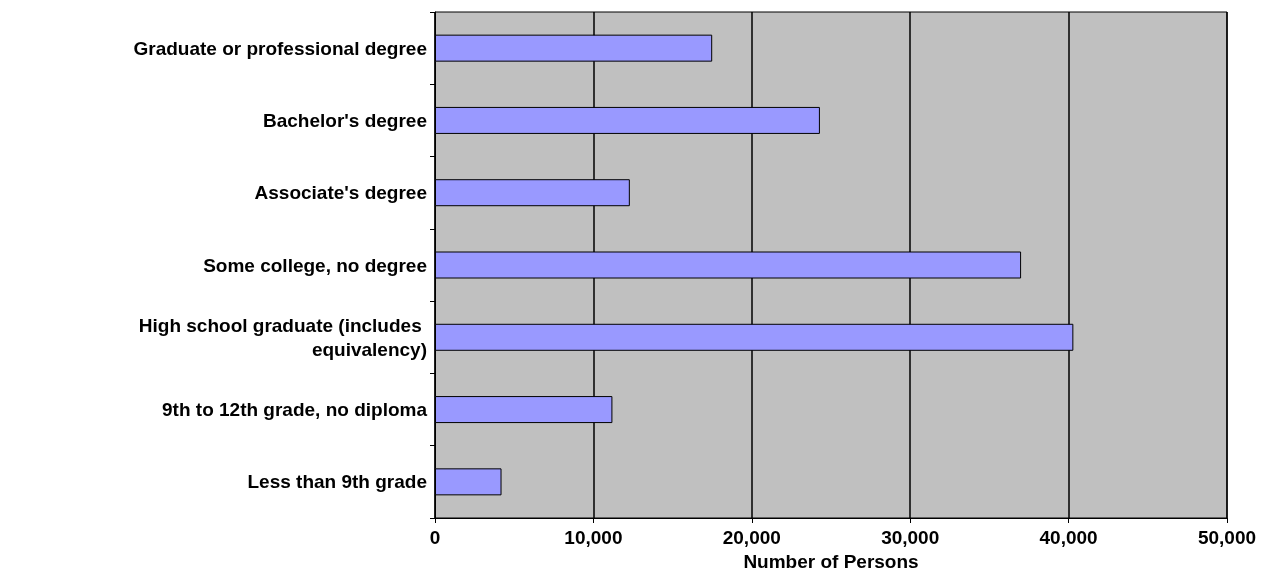 The width and height of the screenshot is (1277, 588). What do you see at coordinates (282, 337) in the screenshot?
I see `y-tick-label: High school graduate (includes equivalency)` at bounding box center [282, 337].